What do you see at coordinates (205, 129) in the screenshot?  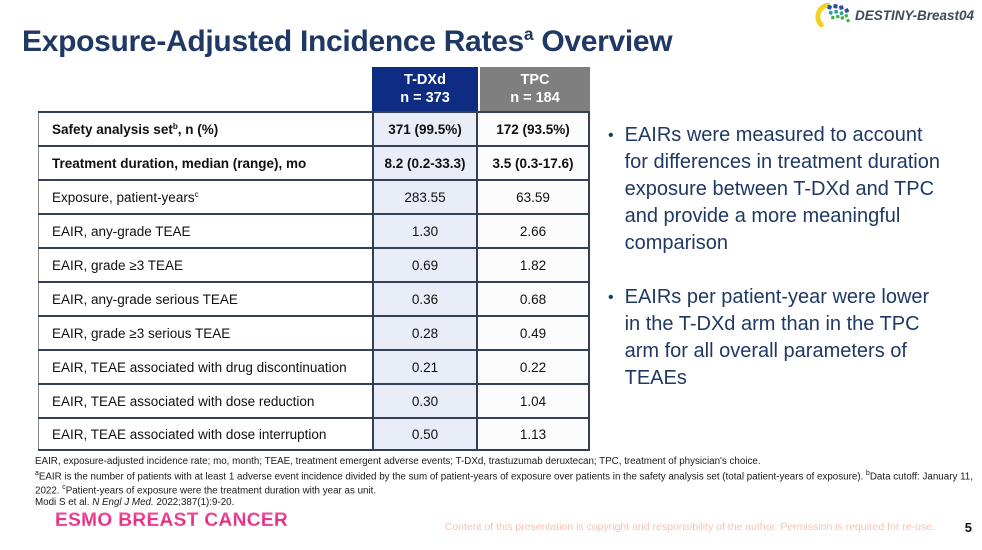 I see `row-label: Safety analysis set b, n (%)` at bounding box center [205, 129].